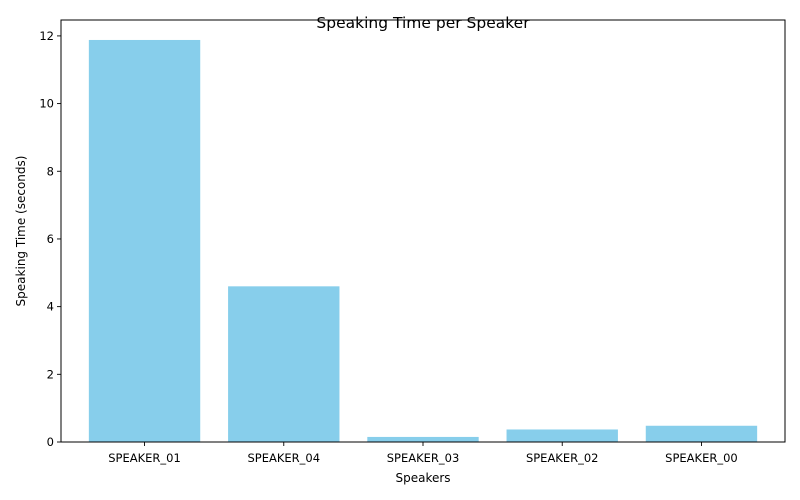  What do you see at coordinates (21, 231) in the screenshot?
I see `y-axis-label: Speaking Time (seconds)` at bounding box center [21, 231].